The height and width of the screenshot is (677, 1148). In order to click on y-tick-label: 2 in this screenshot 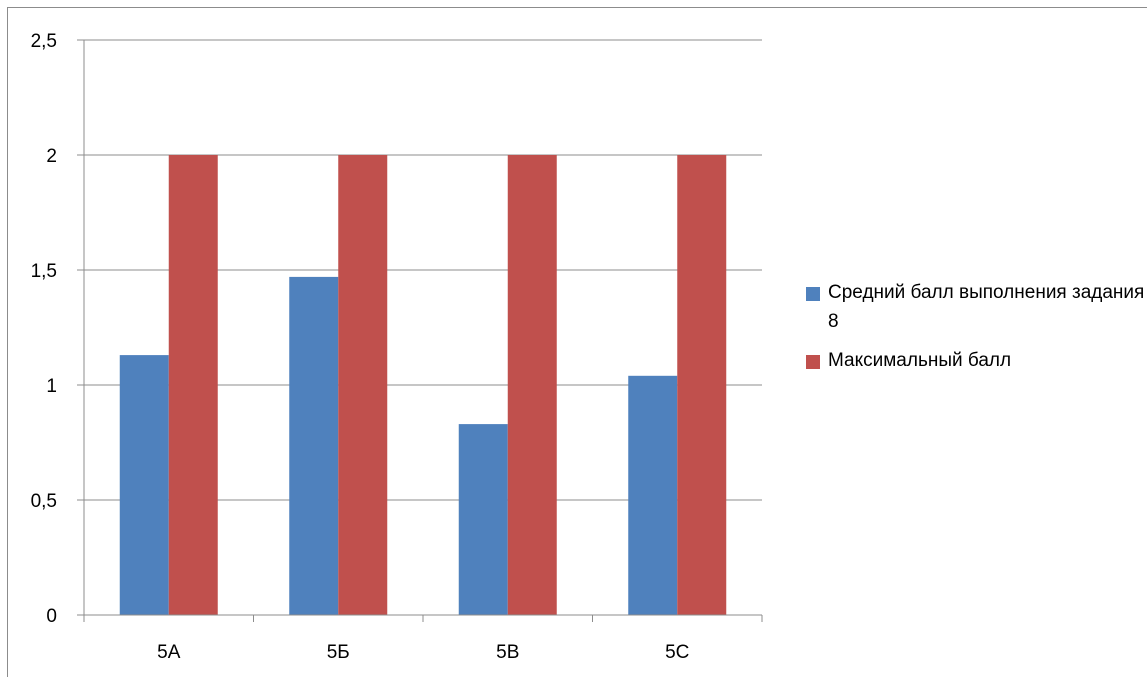, I will do `click(51, 156)`.